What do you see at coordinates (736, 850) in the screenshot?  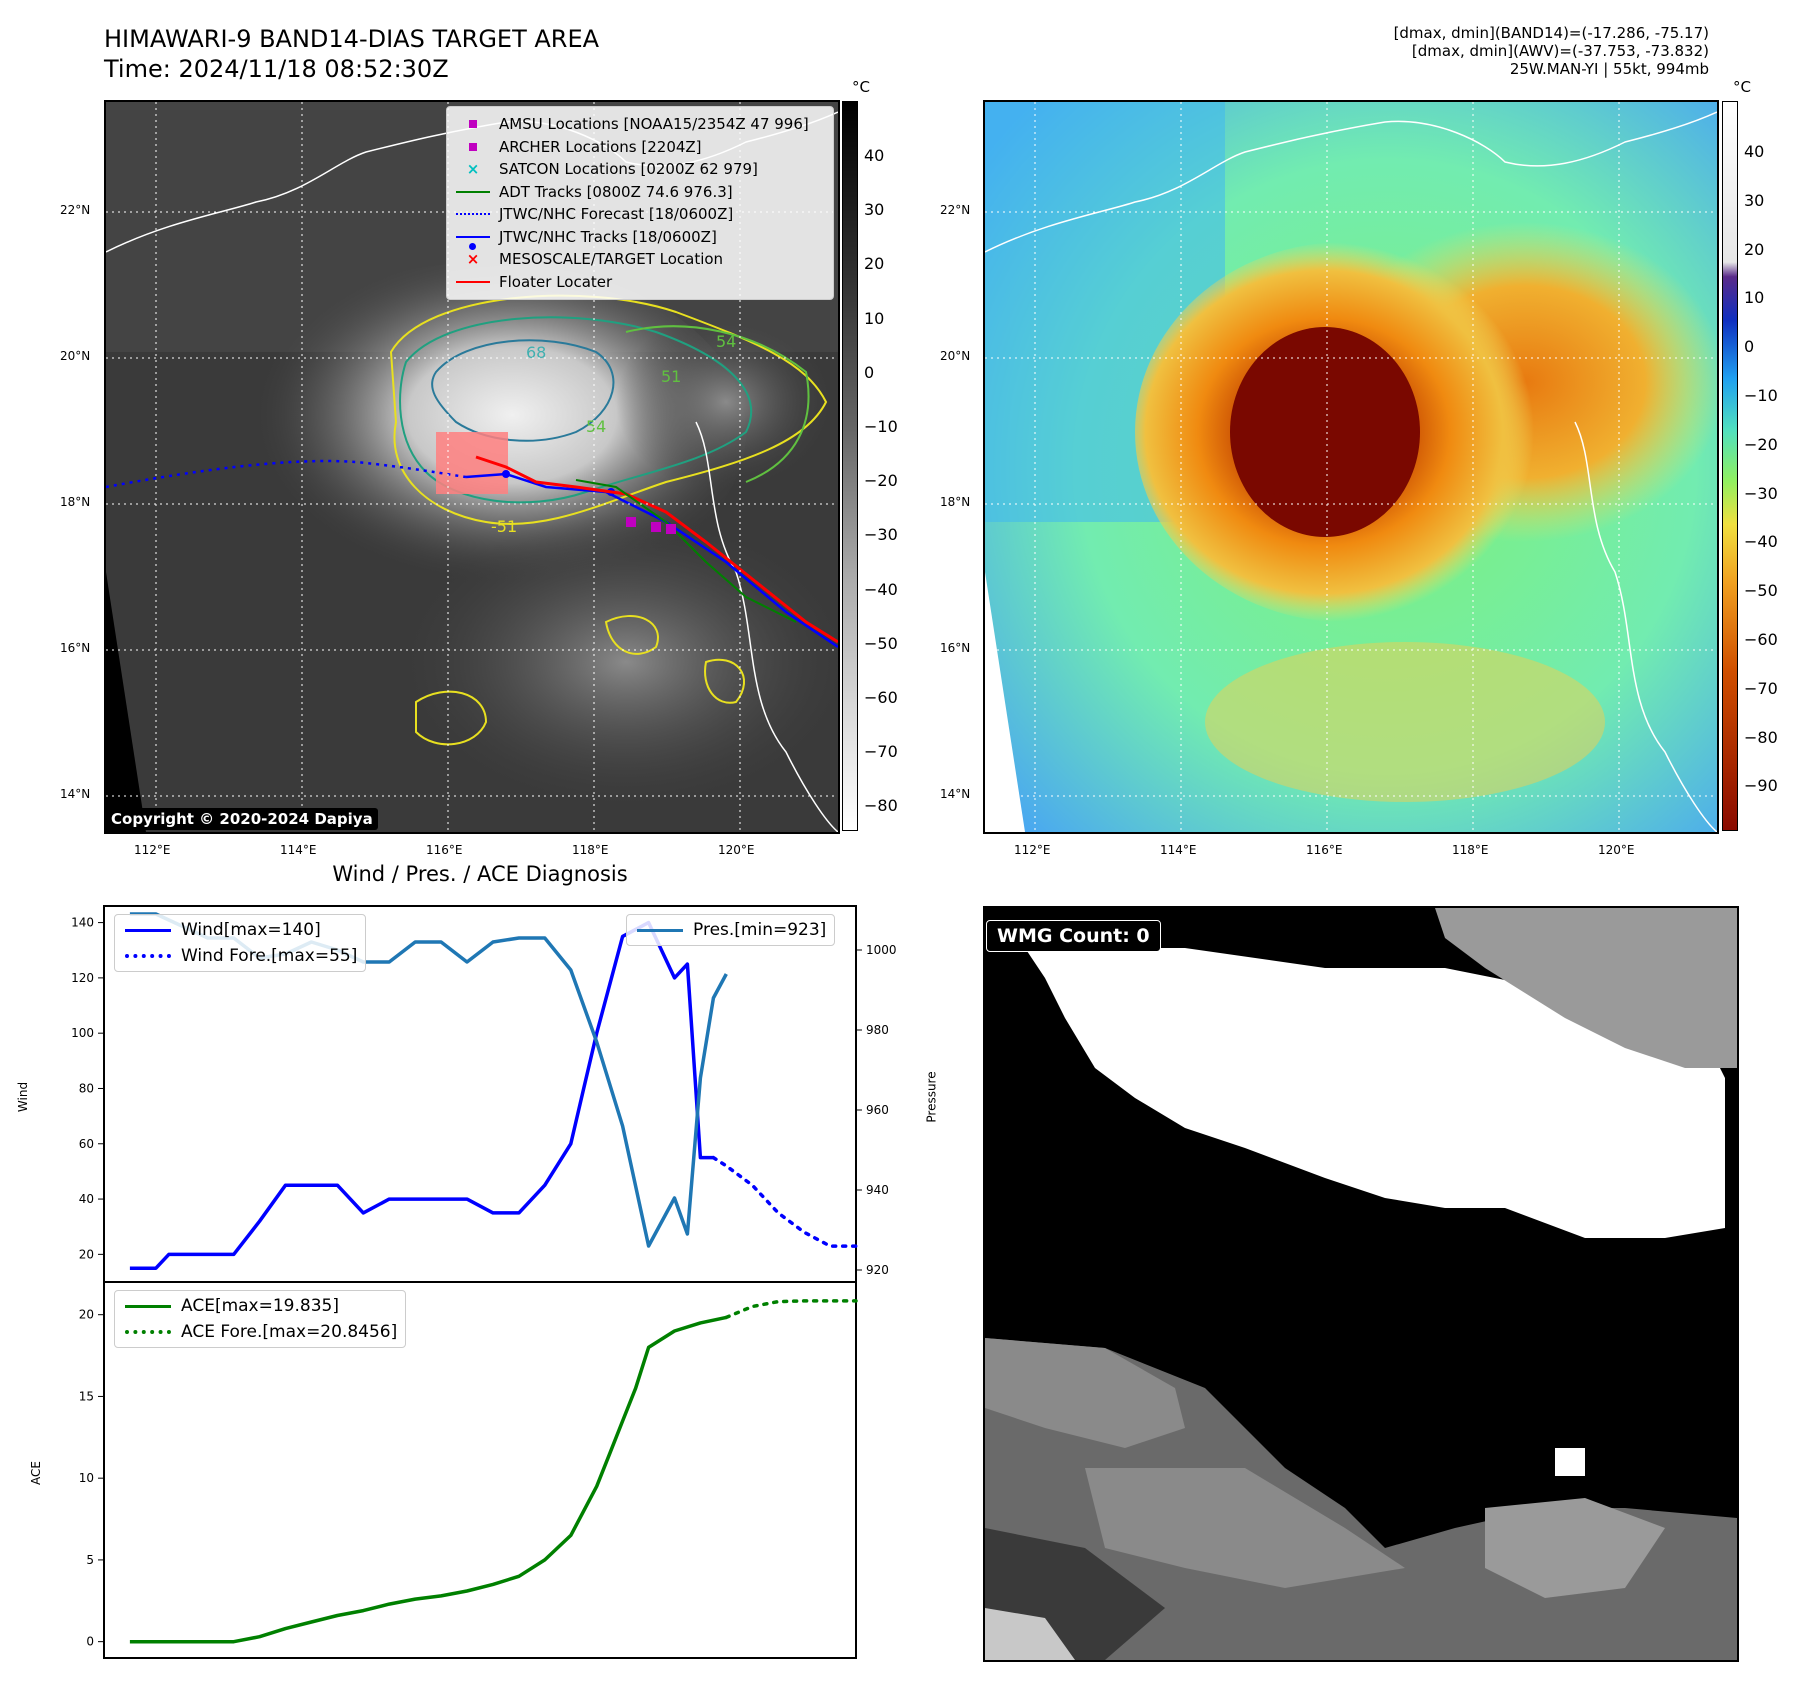 I see `lon-label: 120°E` at bounding box center [736, 850].